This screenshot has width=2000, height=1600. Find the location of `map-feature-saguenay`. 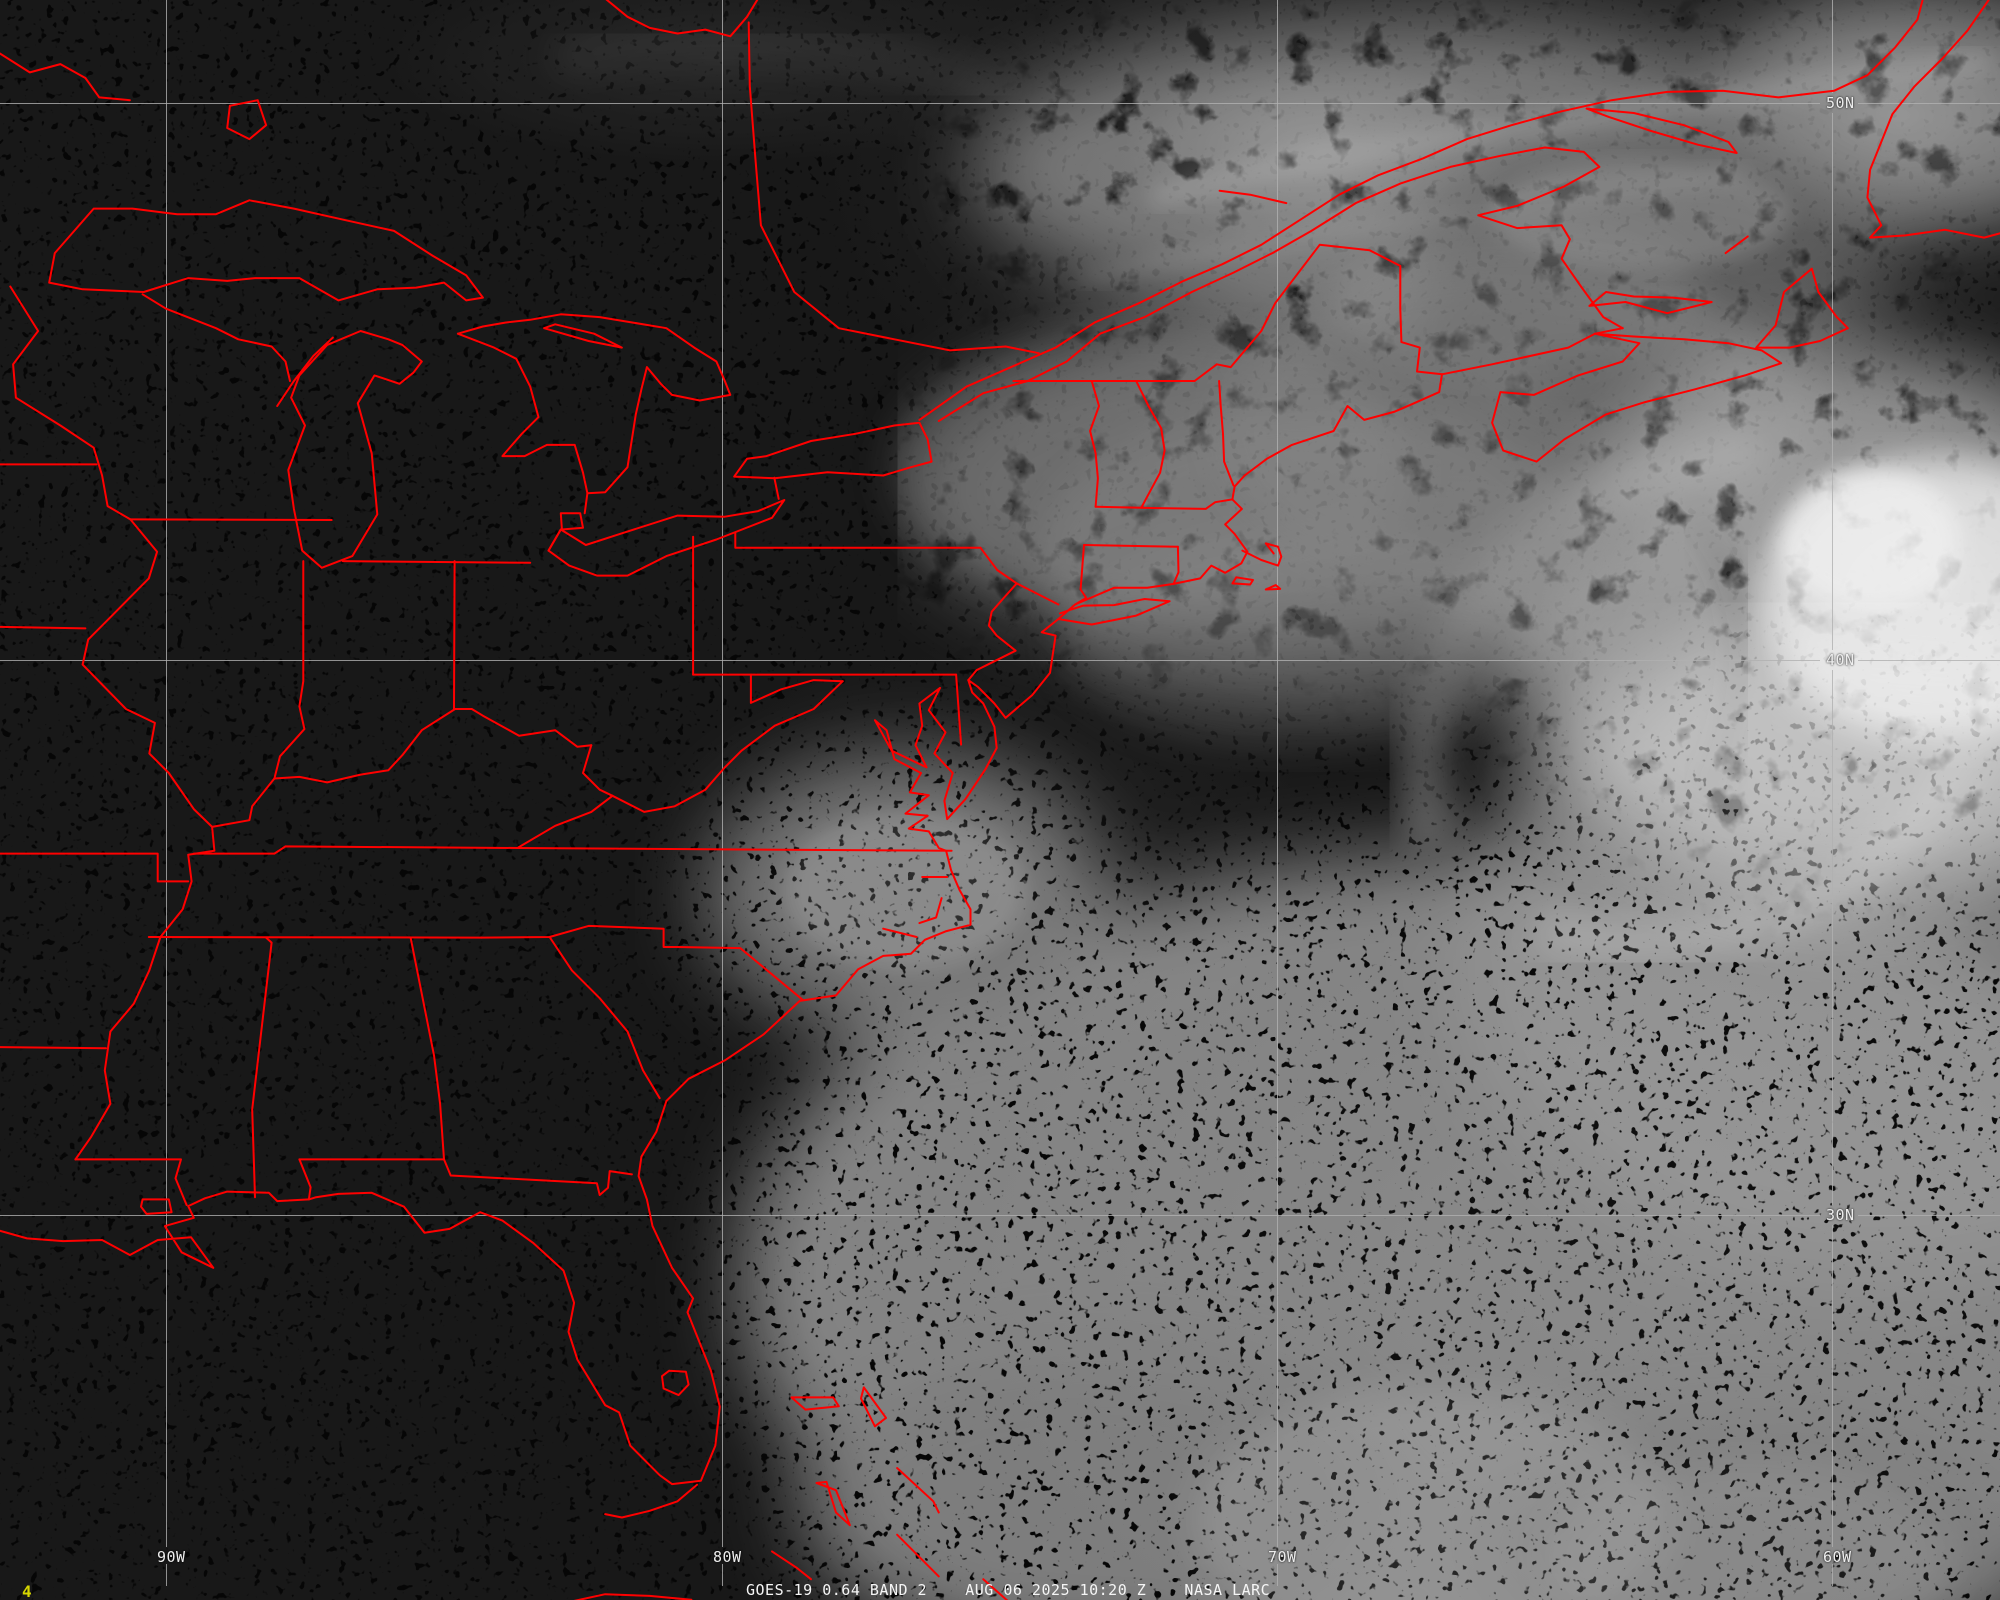

map-feature-saguenay is located at coordinates (1253, 197).